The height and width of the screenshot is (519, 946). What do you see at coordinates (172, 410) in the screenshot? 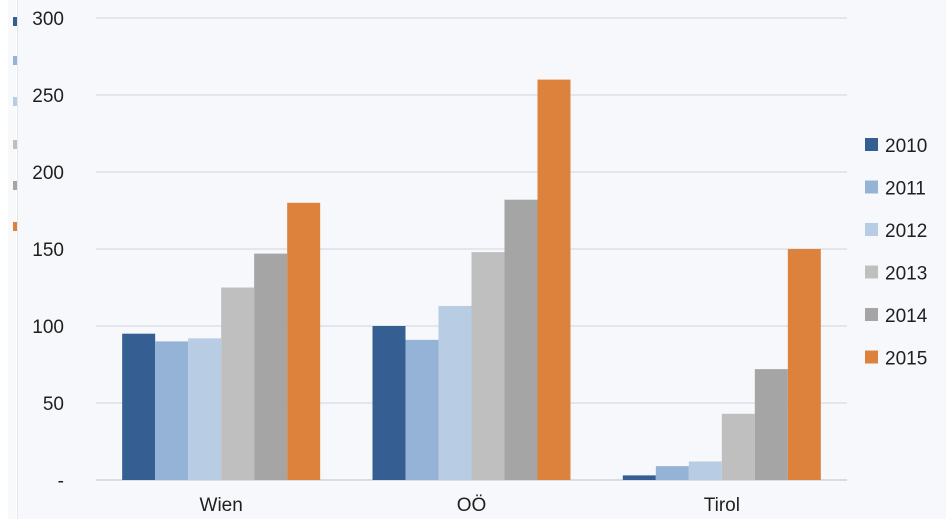
I see `bar-wien-2011` at bounding box center [172, 410].